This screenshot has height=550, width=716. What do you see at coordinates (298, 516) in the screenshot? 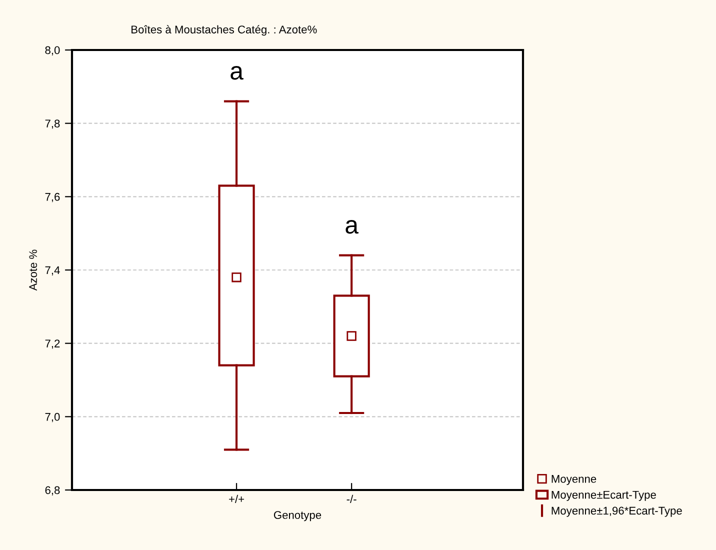
I see `x-axis-title: Genotype` at bounding box center [298, 516].